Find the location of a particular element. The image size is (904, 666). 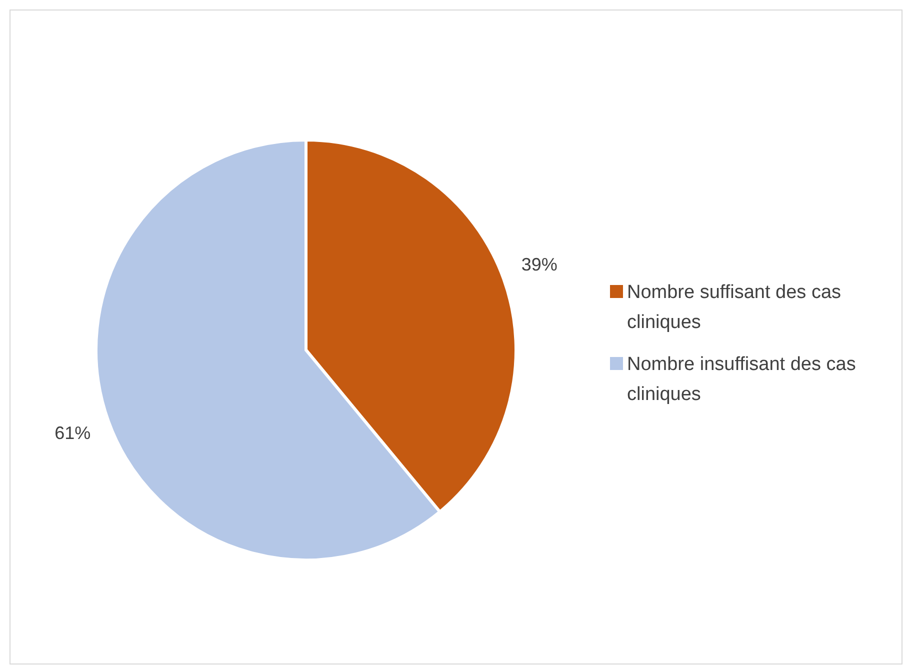

legend-label: Nombre suffisant des cas cliniques is located at coordinates (734, 307).